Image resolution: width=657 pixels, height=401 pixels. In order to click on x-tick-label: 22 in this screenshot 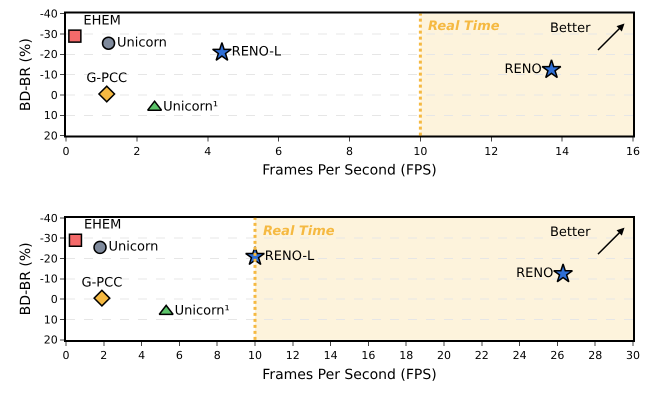, I will do `click(481, 355)`.